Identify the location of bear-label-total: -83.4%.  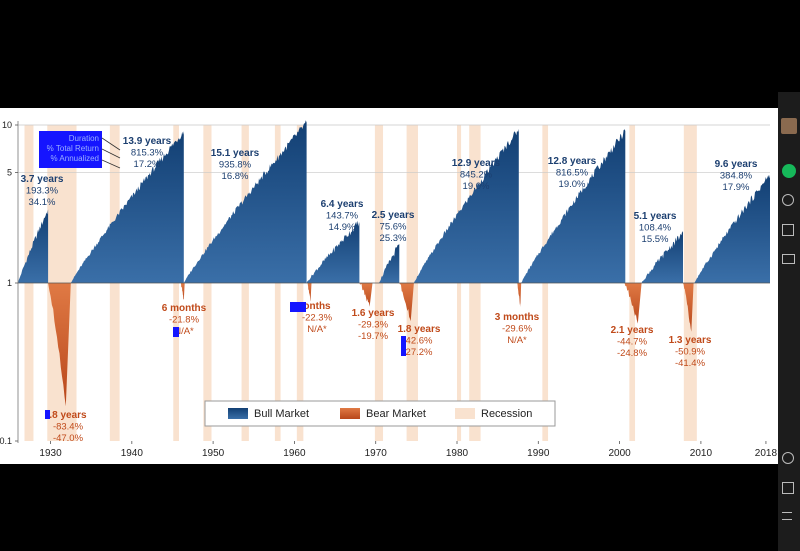
(68, 427).